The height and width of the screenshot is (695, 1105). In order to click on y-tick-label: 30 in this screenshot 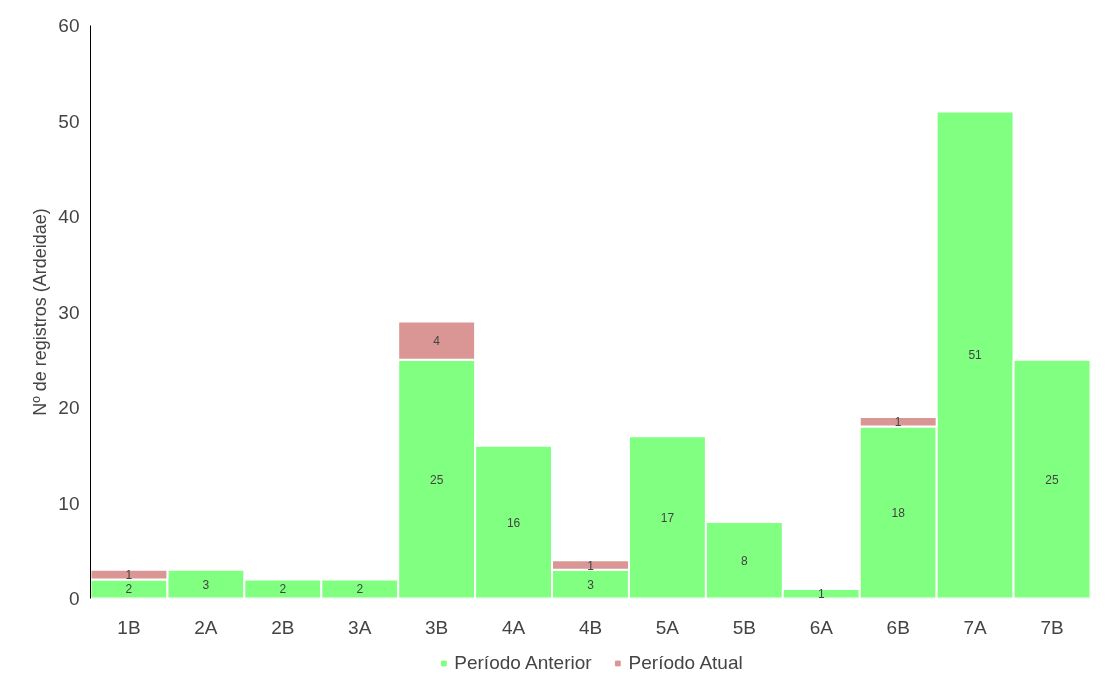, I will do `click(69, 312)`.